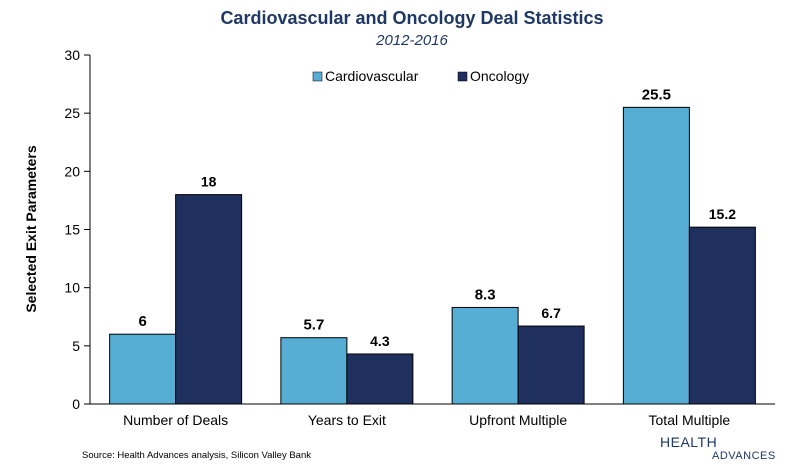 This screenshot has width=798, height=465. I want to click on health-advances-logo: HEALTH ADVANCES, so click(718, 448).